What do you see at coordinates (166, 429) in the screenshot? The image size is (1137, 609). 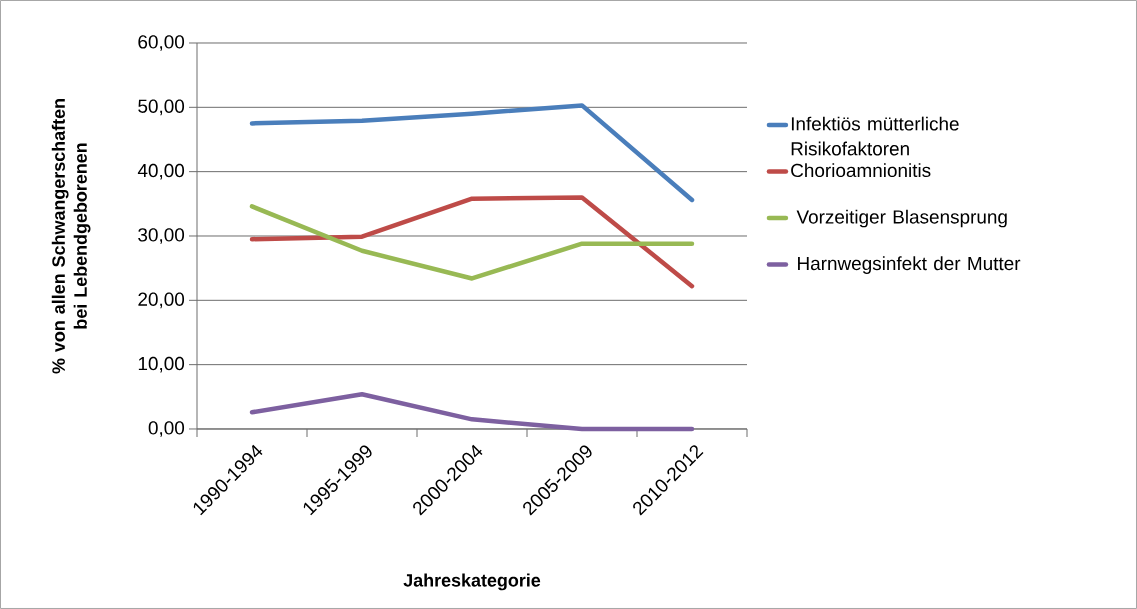 I see `y-tick-label: 0,00` at bounding box center [166, 429].